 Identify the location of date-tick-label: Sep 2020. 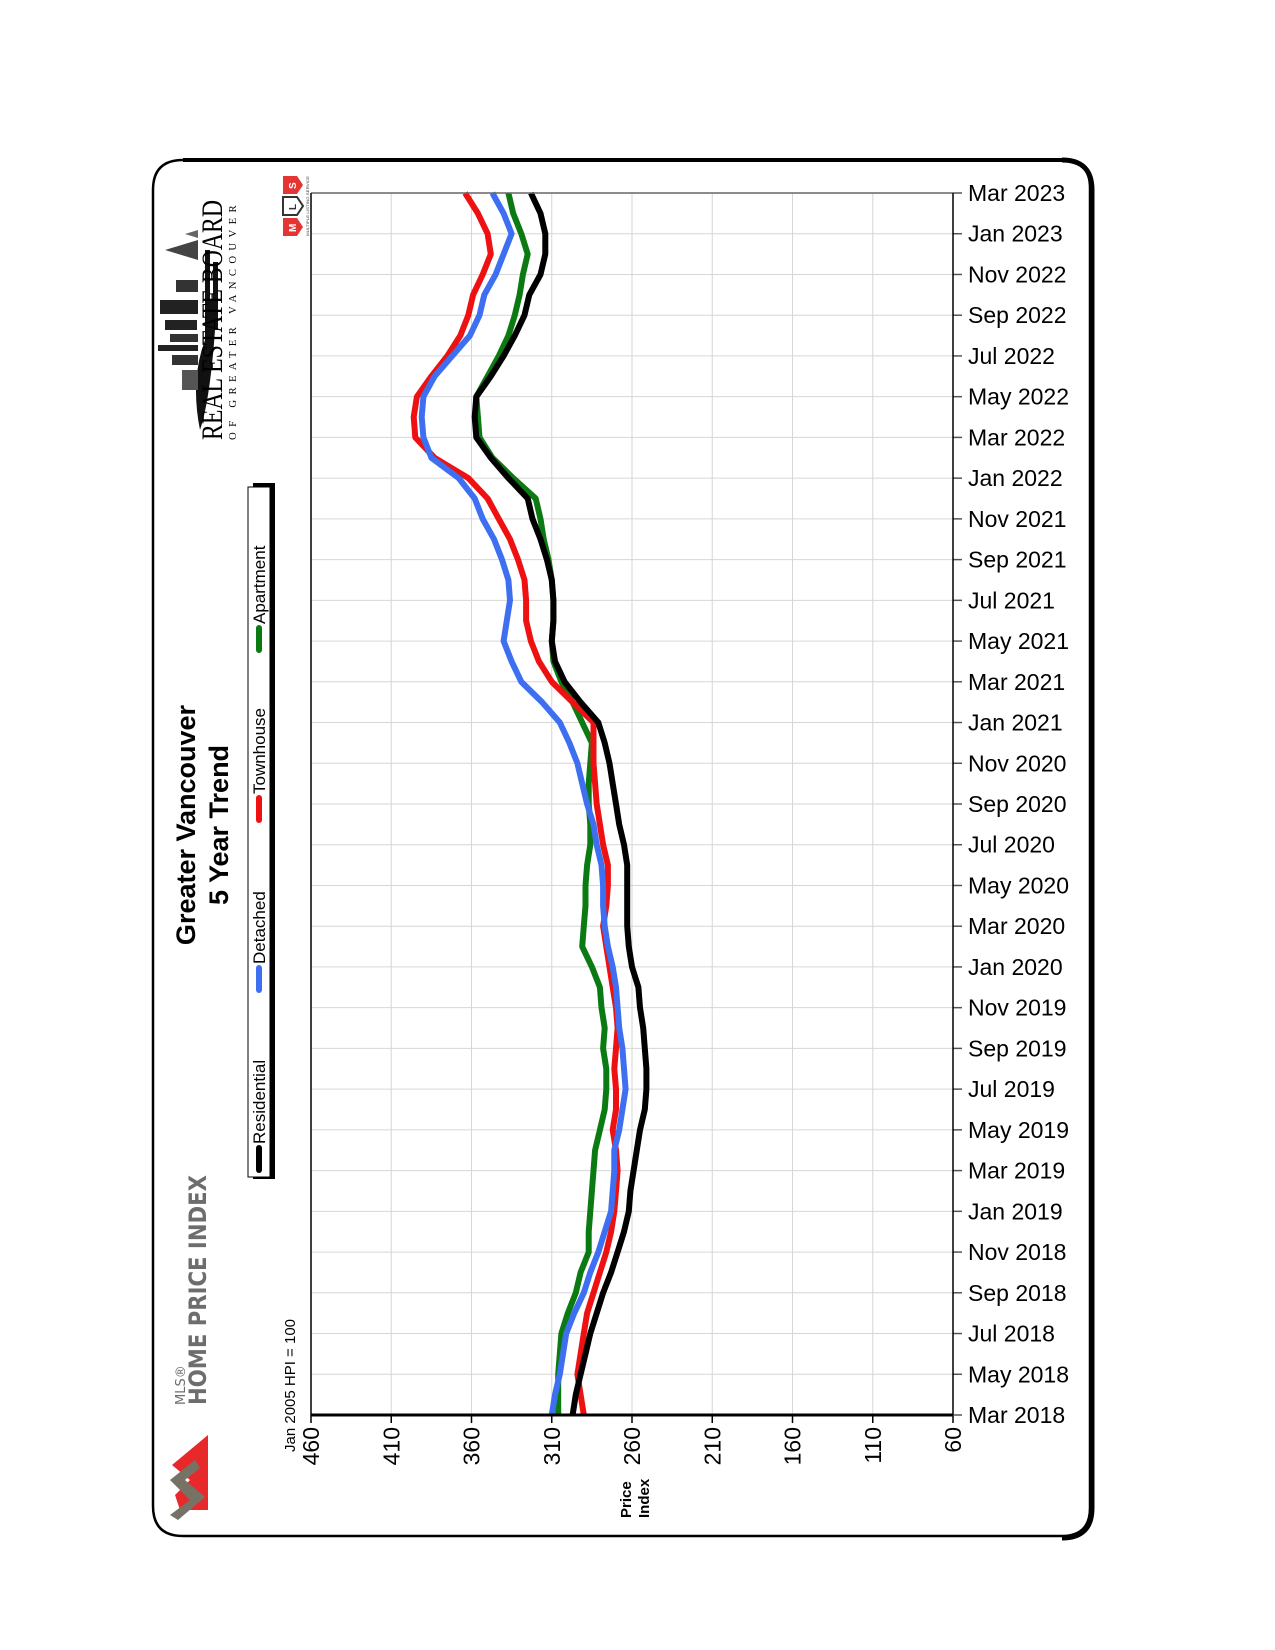
(1017, 804).